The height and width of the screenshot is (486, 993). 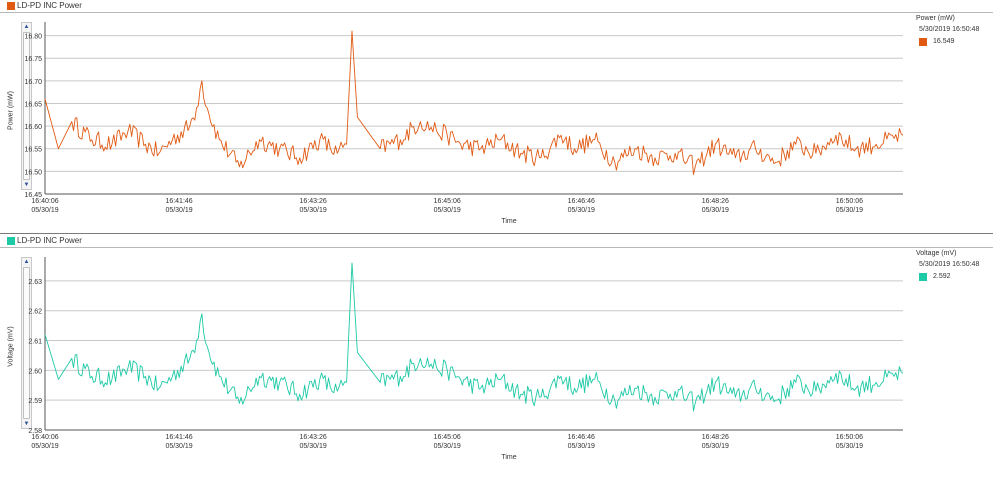 I want to click on legend-title: Power (mW), so click(x=935, y=18).